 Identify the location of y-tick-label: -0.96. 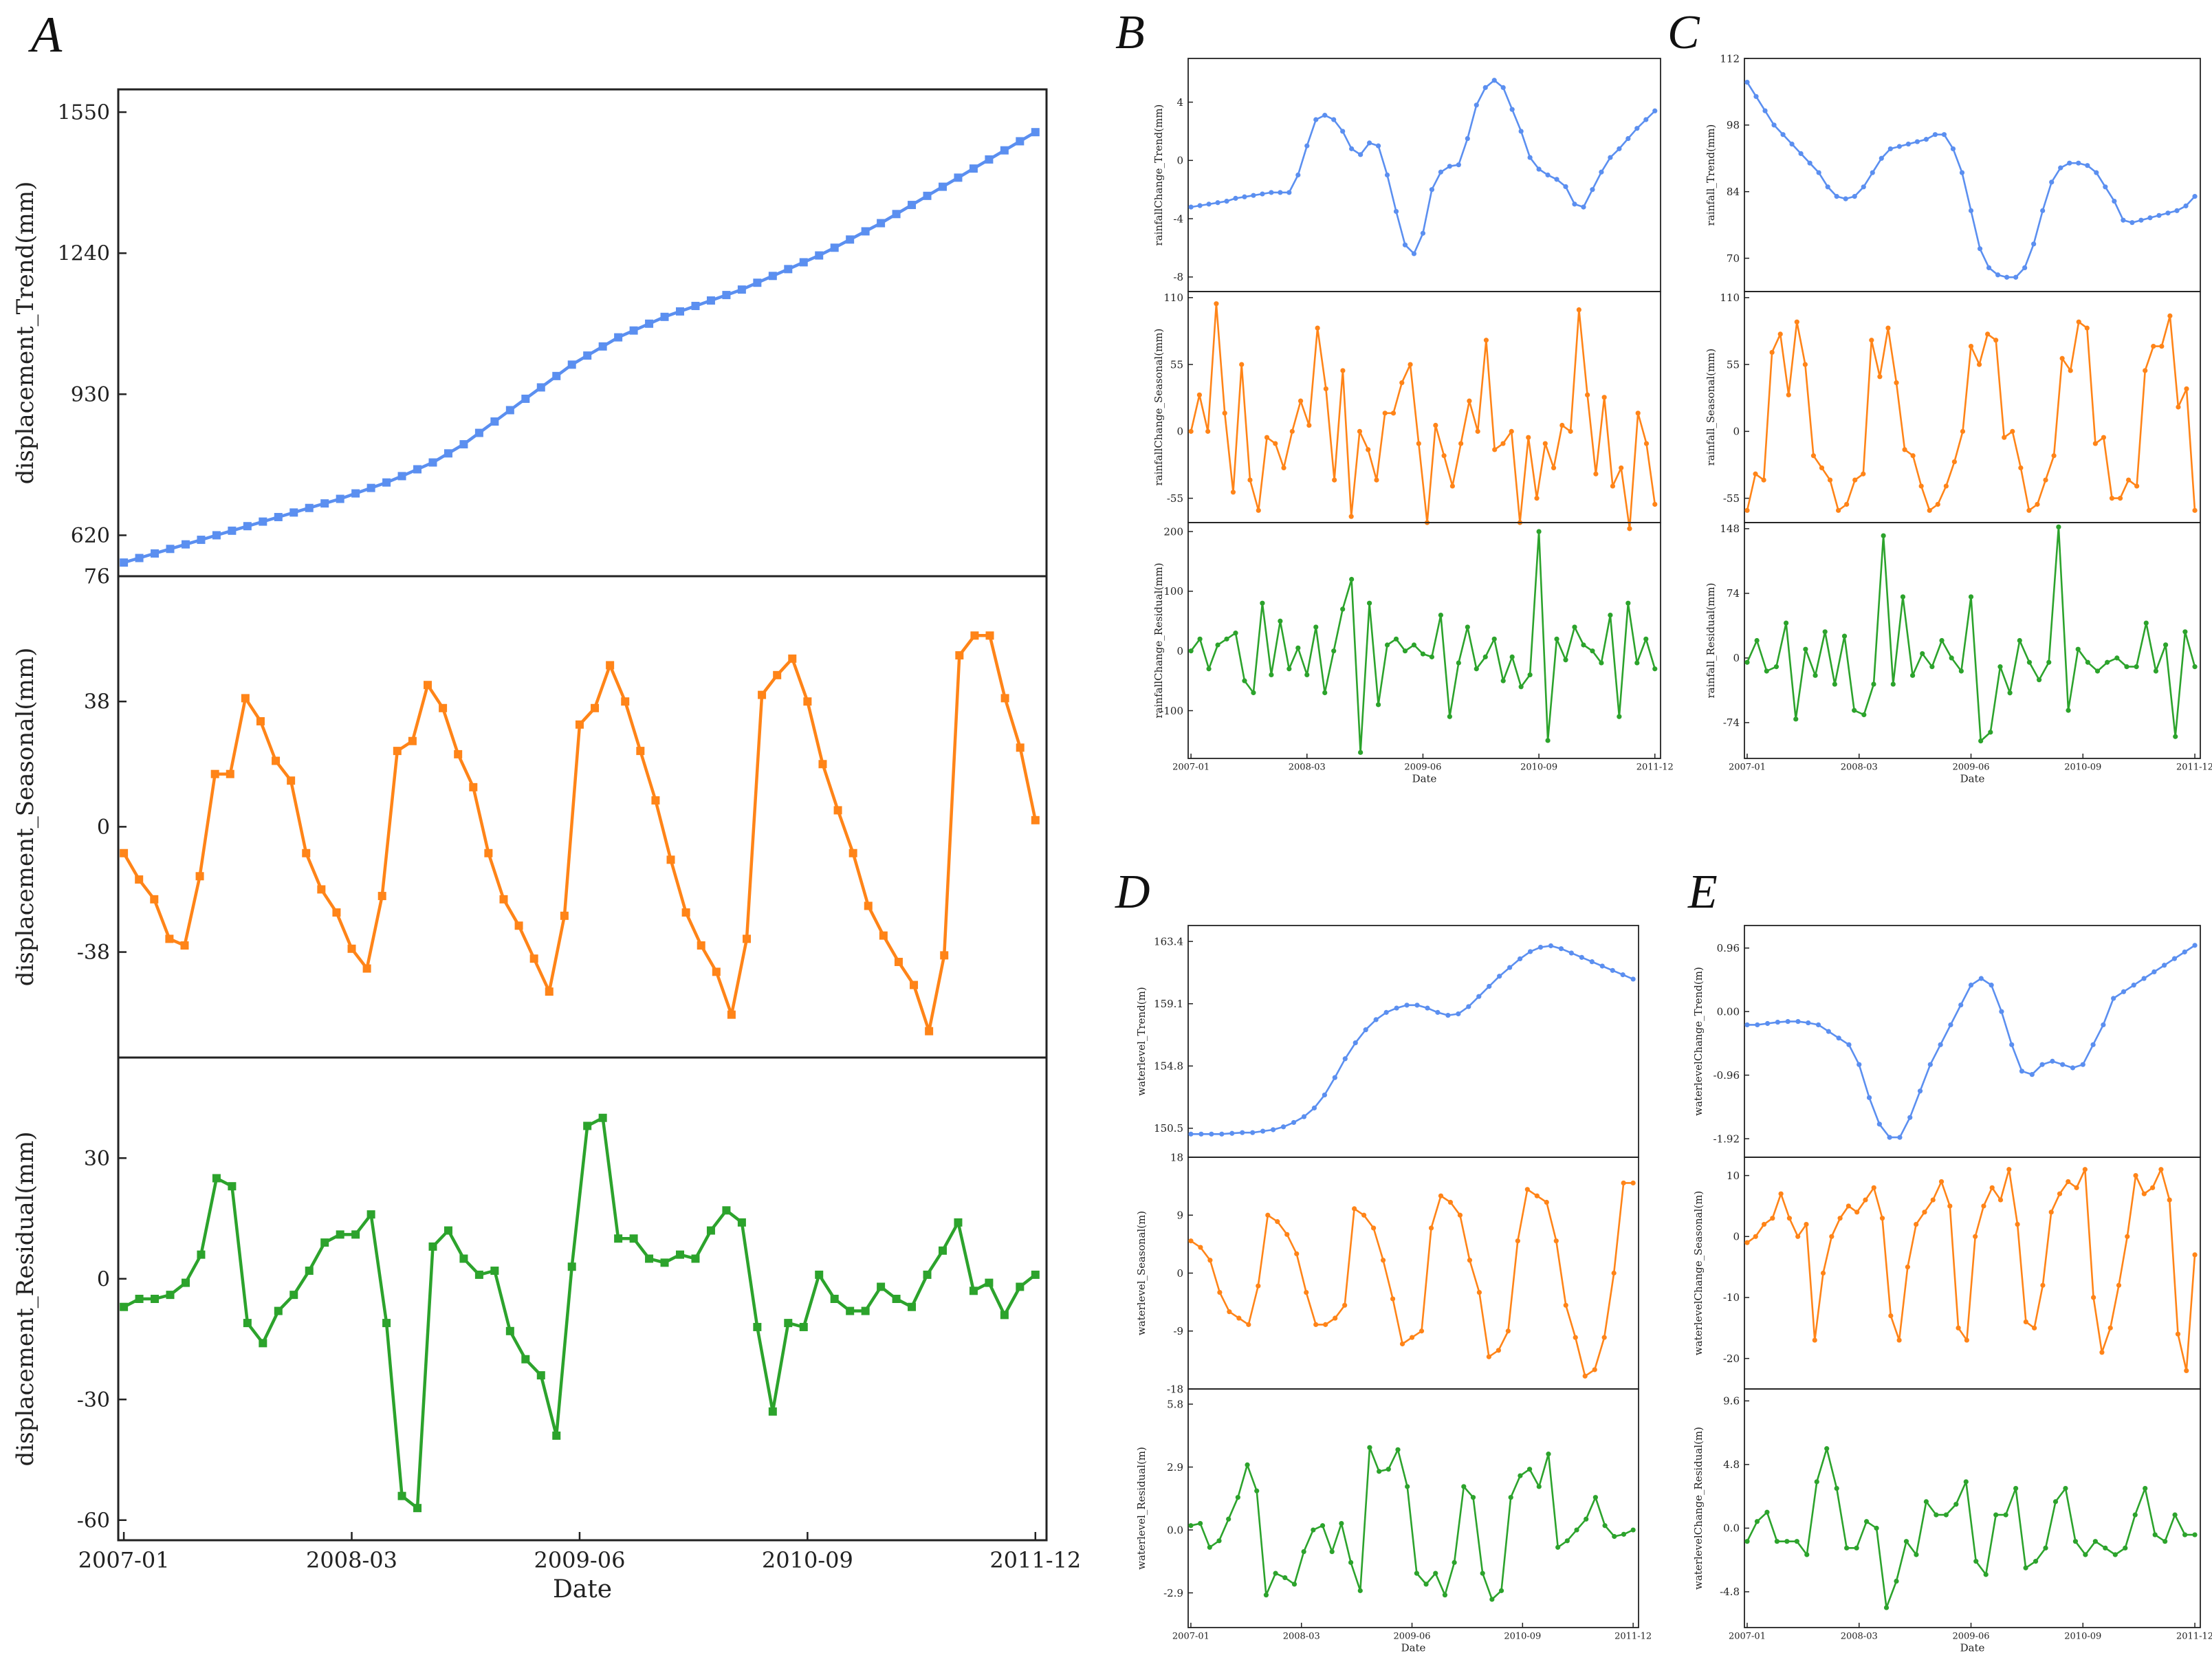
(1726, 1076).